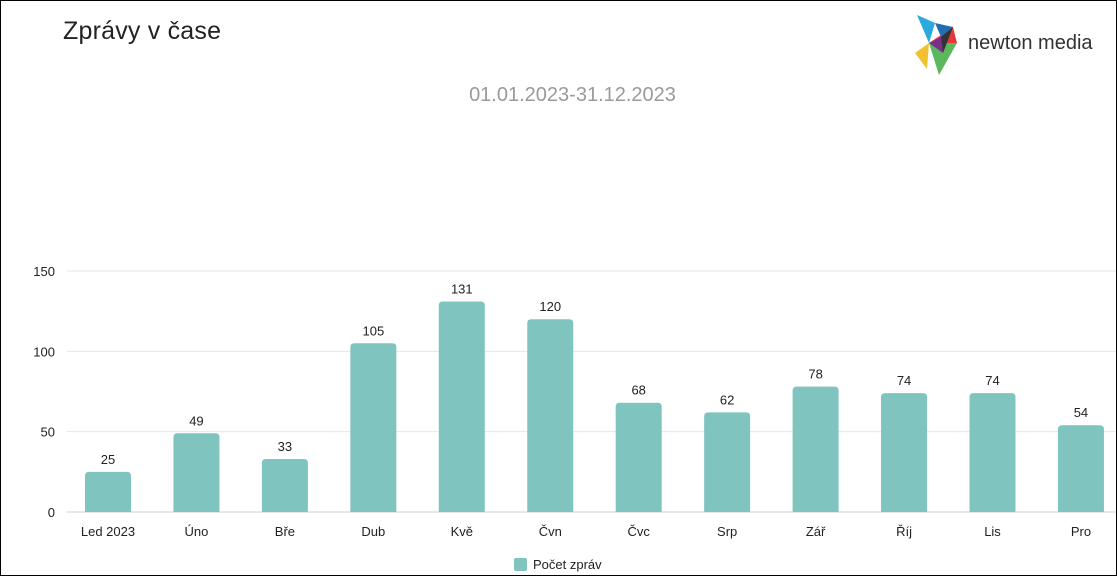  Describe the element at coordinates (108, 531) in the screenshot. I see `x-tick-label: Led 2023` at that location.